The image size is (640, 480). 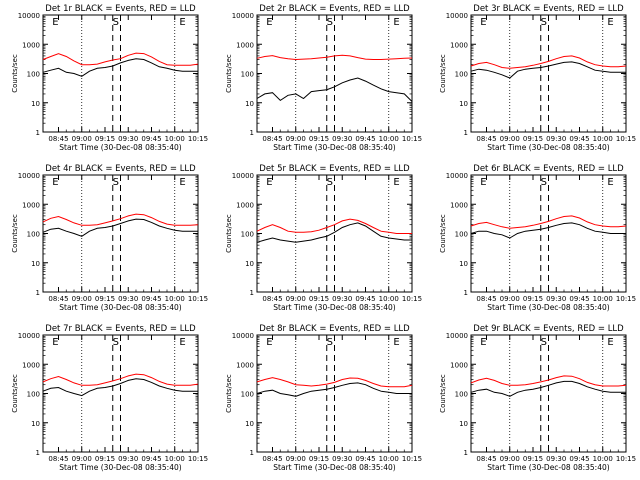 What do you see at coordinates (120, 329) in the screenshot?
I see `panel-title: Det 7r BLACK = Events, RED = LLD` at bounding box center [120, 329].